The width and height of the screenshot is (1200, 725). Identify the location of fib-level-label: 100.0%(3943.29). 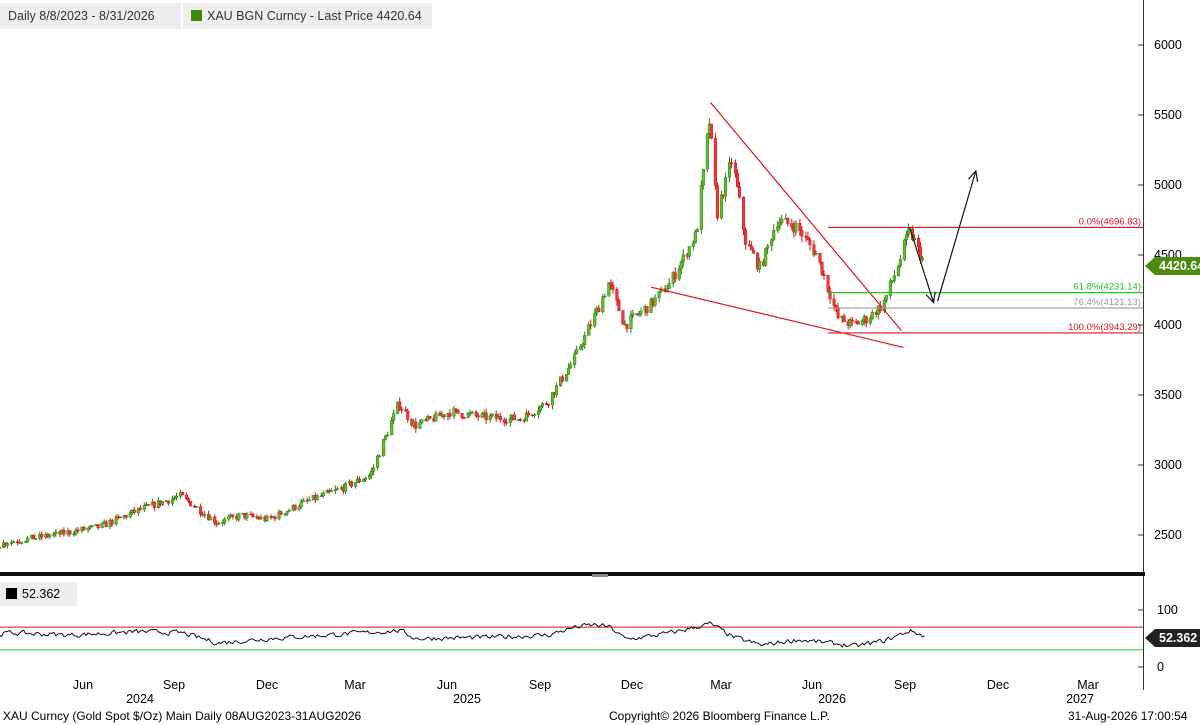
(1104, 327).